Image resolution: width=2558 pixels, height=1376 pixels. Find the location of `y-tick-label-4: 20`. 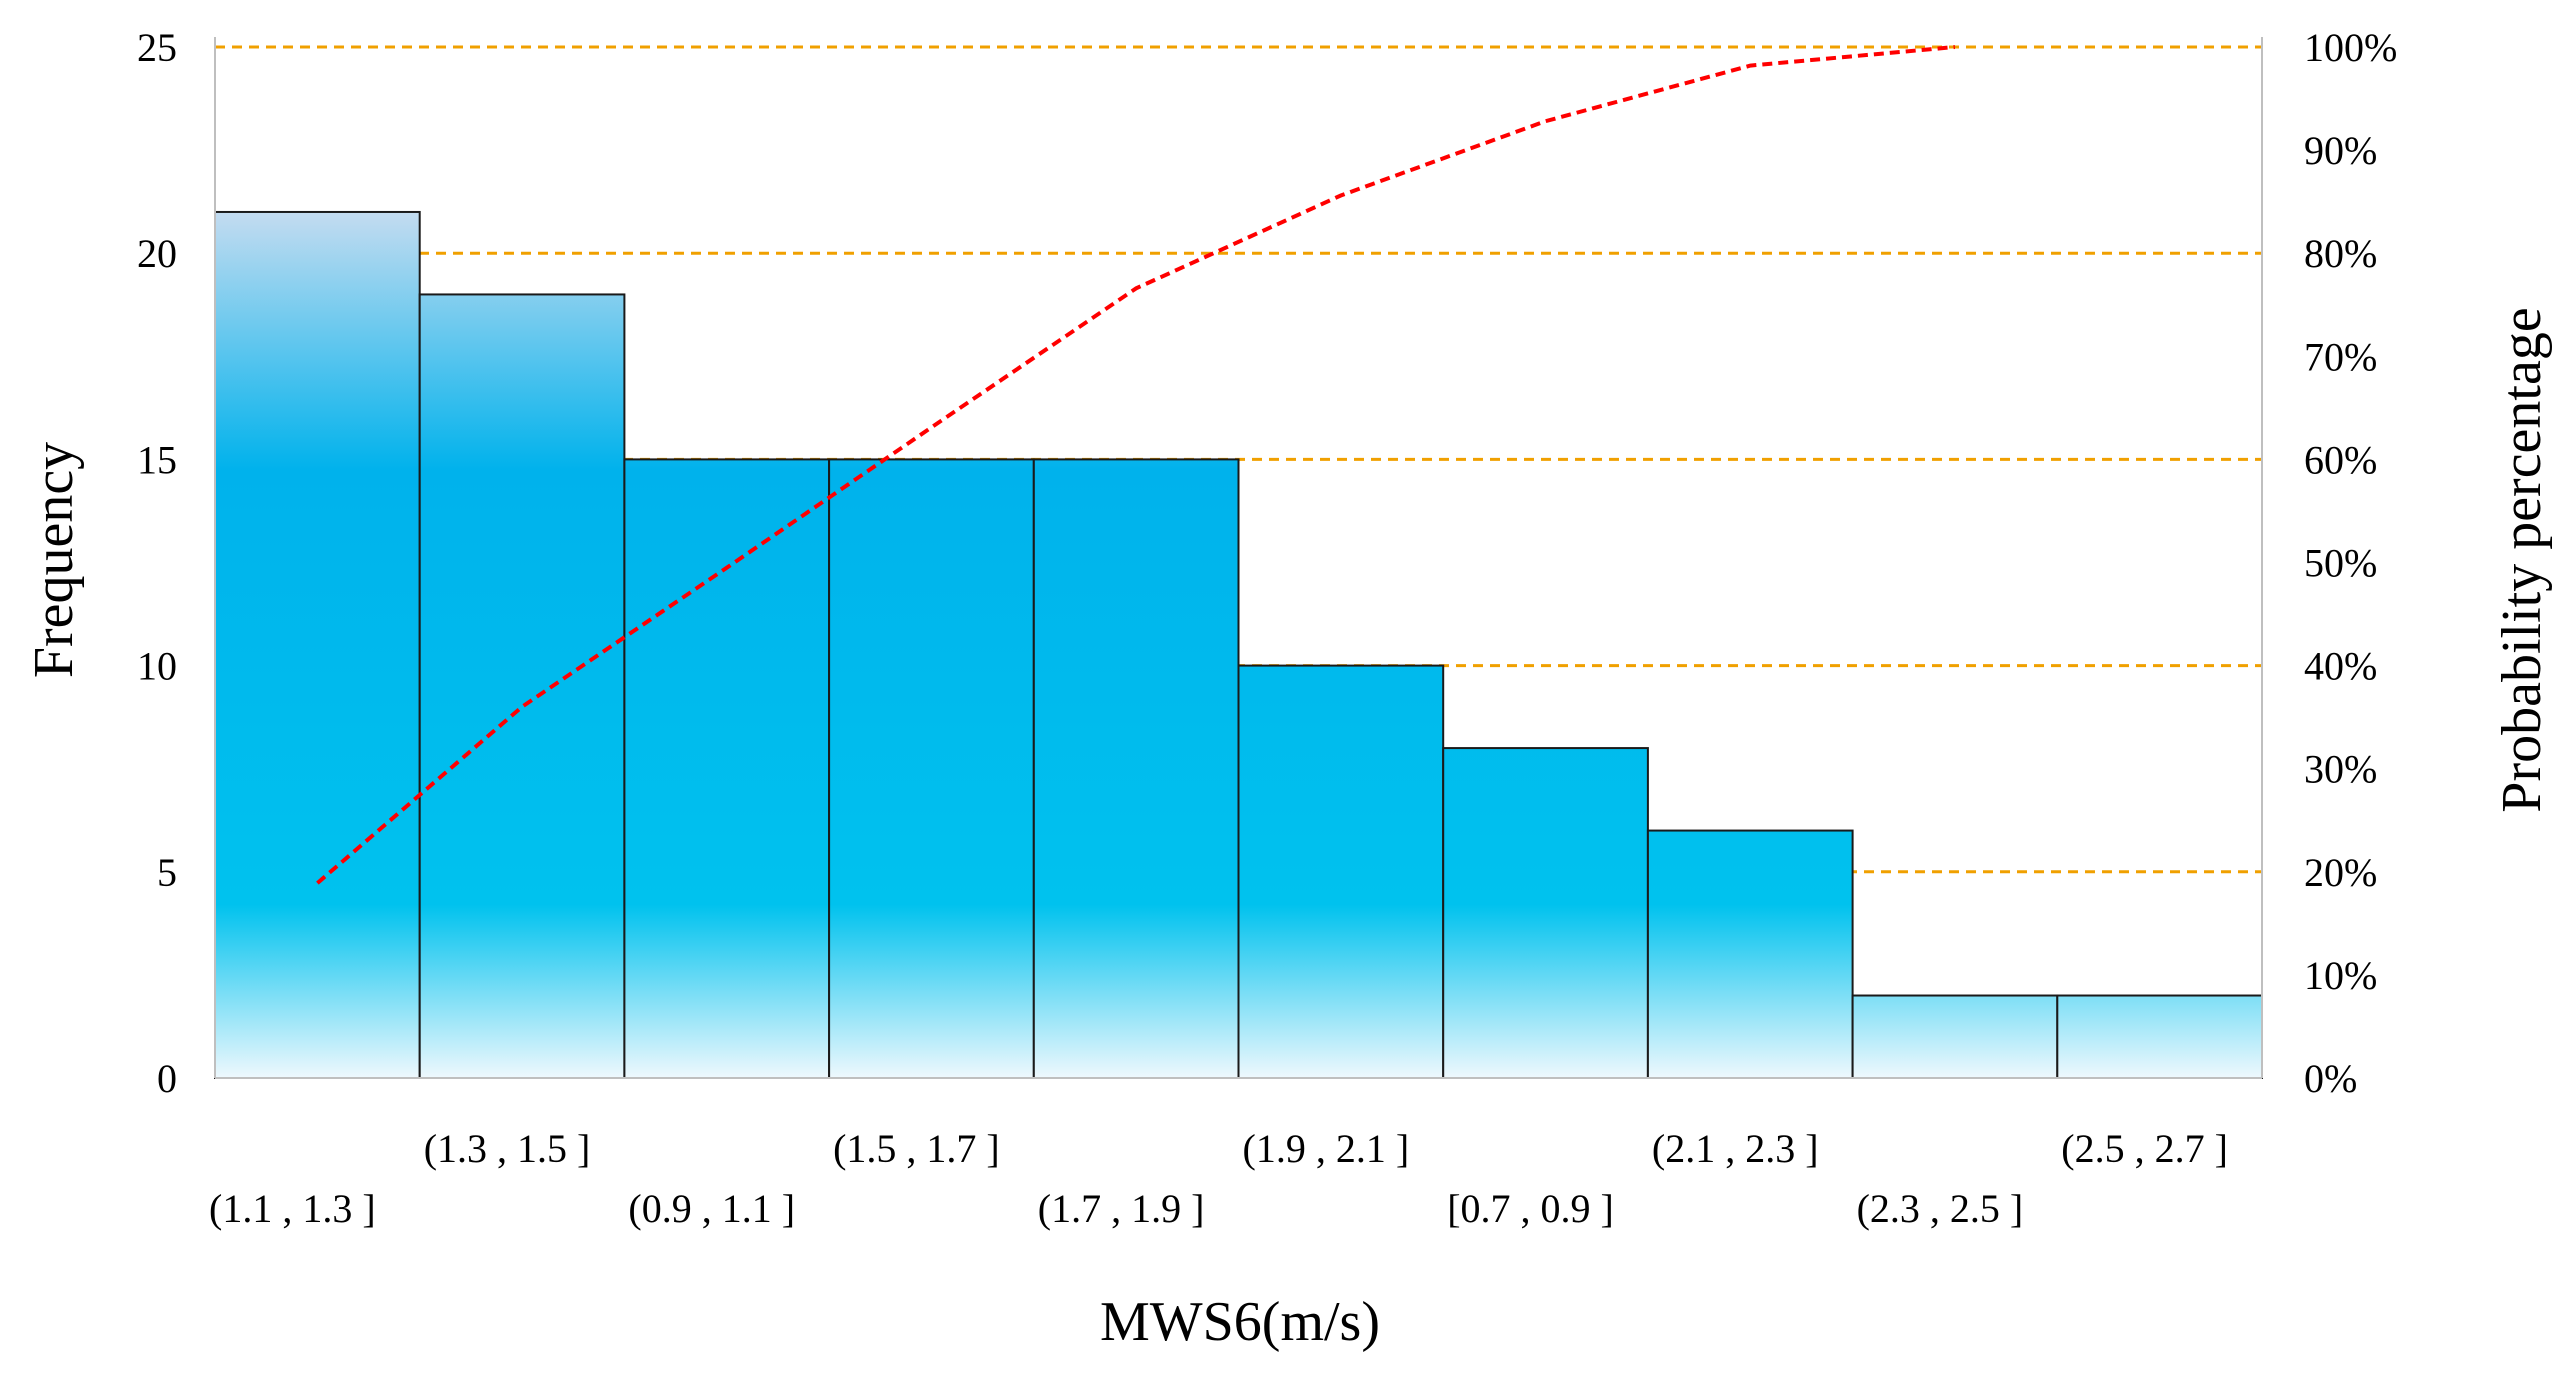

y-tick-label-4: 20 is located at coordinates (157, 253).